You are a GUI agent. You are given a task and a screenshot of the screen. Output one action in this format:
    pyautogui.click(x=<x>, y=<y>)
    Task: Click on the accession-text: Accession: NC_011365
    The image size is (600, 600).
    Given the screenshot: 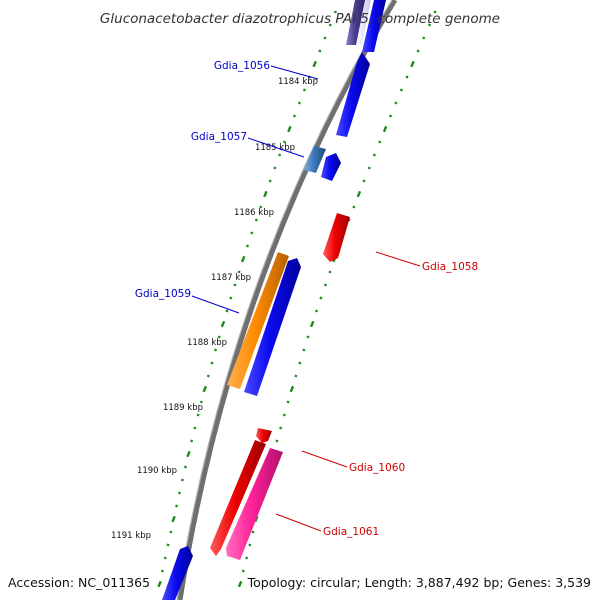 What is the action you would take?
    pyautogui.click(x=79, y=582)
    